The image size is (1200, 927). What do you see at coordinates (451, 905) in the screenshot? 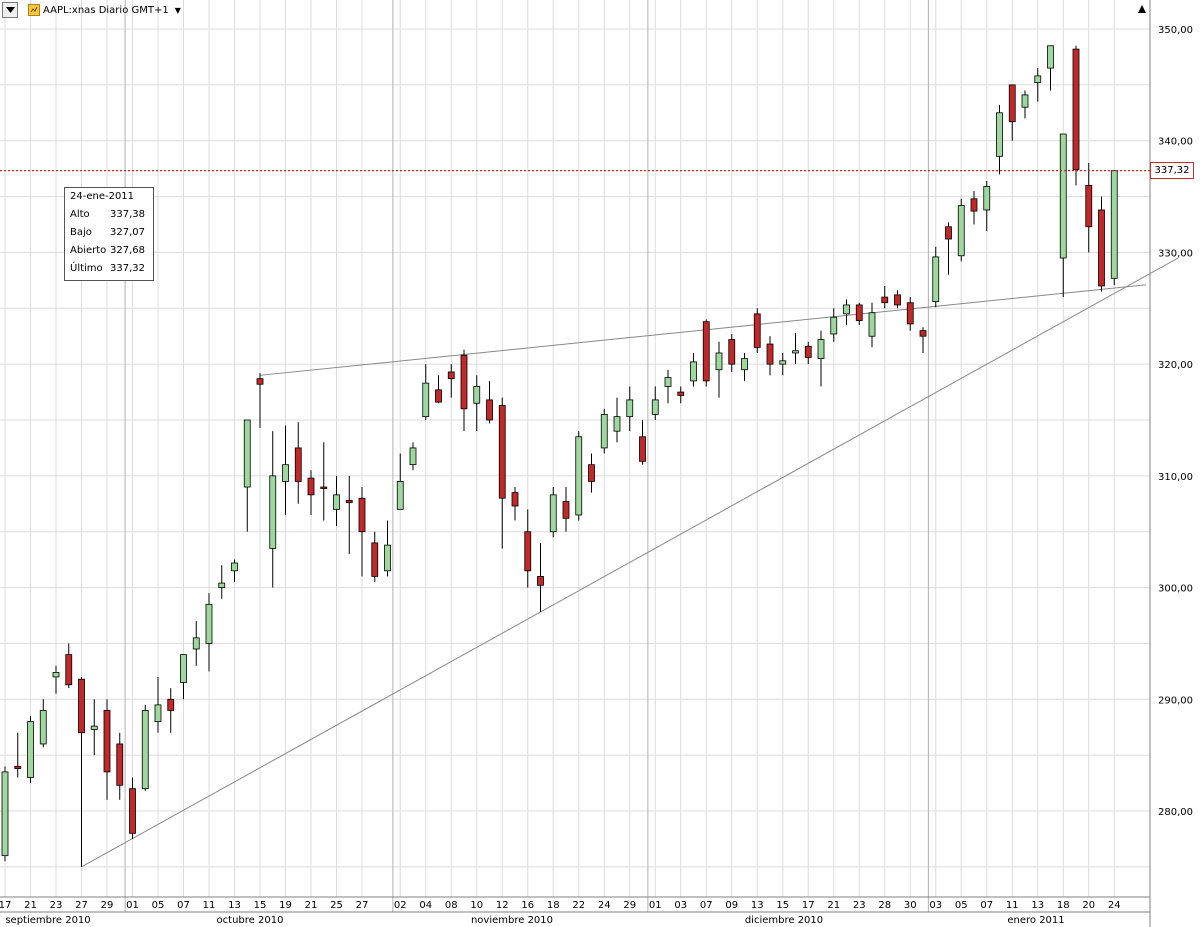
I see `x-tick-label: 08` at bounding box center [451, 905].